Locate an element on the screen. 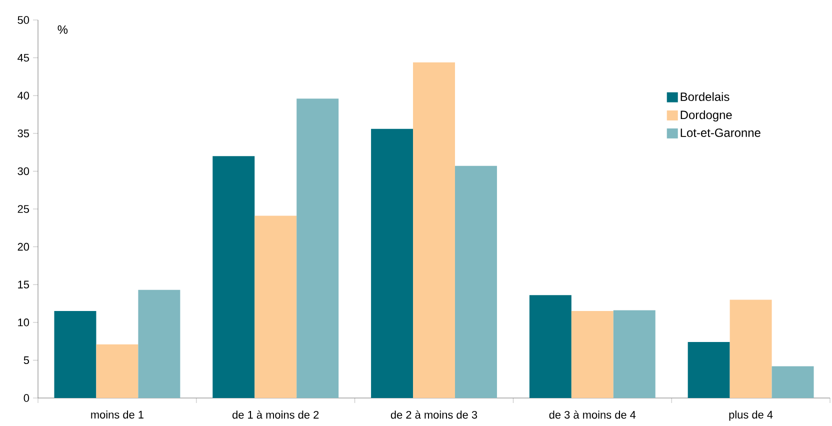 The image size is (832, 426). y-tick-label: 0 is located at coordinates (27, 398).